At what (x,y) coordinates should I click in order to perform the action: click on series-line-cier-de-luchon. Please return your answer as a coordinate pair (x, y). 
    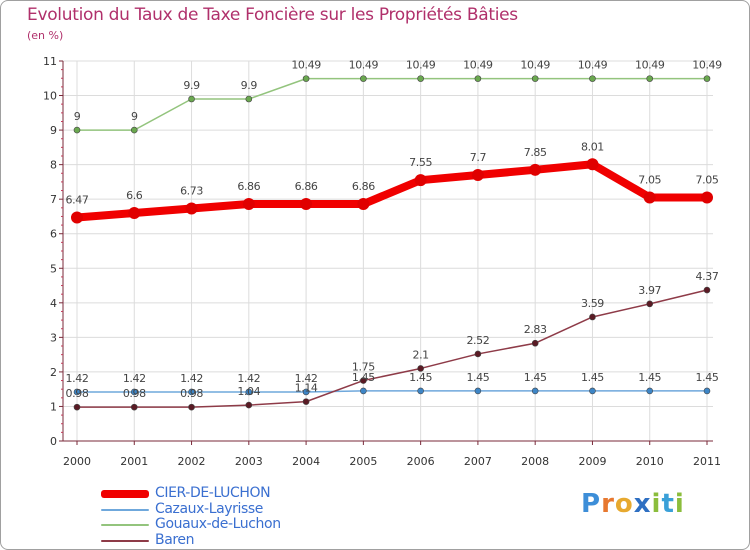
    Looking at the image, I should click on (392, 191).